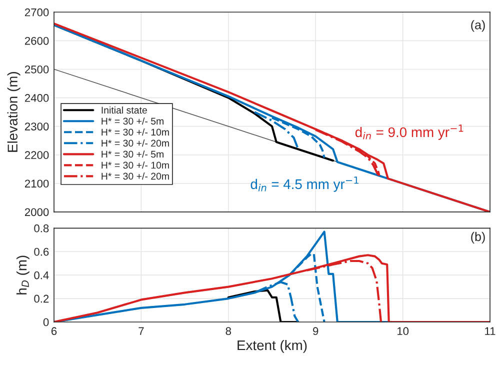 Image resolution: width=500 pixels, height=368 pixels. Describe the element at coordinates (141, 331) in the screenshot. I see `x-tick-label: 7` at that location.